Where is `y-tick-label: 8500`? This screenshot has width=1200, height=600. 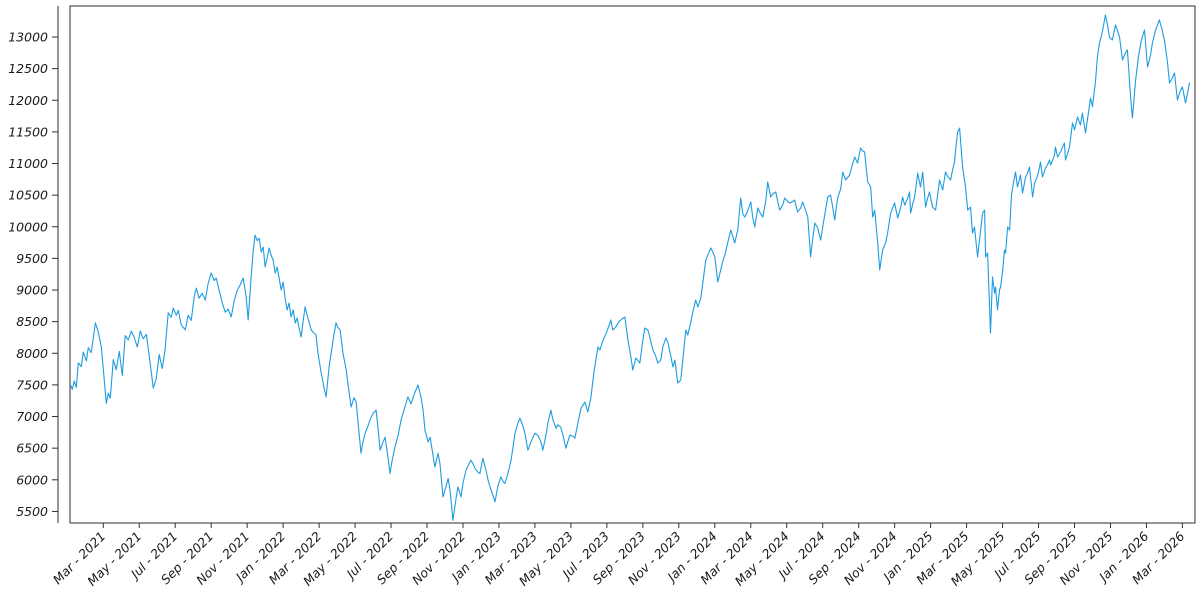
y-tick-label: 8500 is located at coordinates (32, 321).